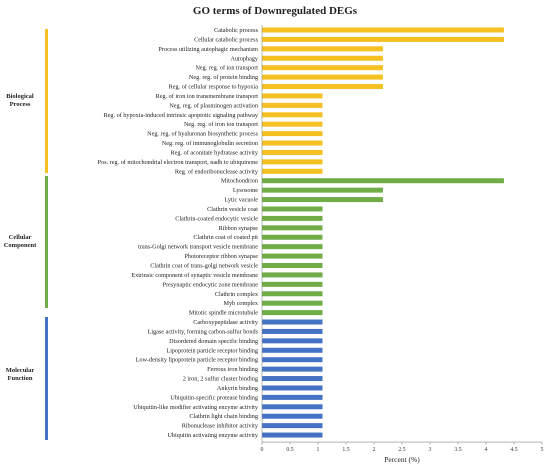 This screenshot has height=469, width=550. I want to click on x-tick-label: 3.5, so click(457, 450).